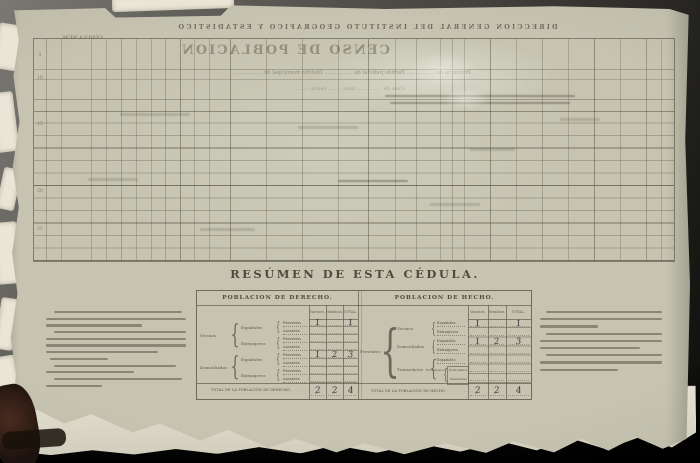 This screenshot has height=463, width=700. I want to click on group-label: Españoles, so click(252, 327).